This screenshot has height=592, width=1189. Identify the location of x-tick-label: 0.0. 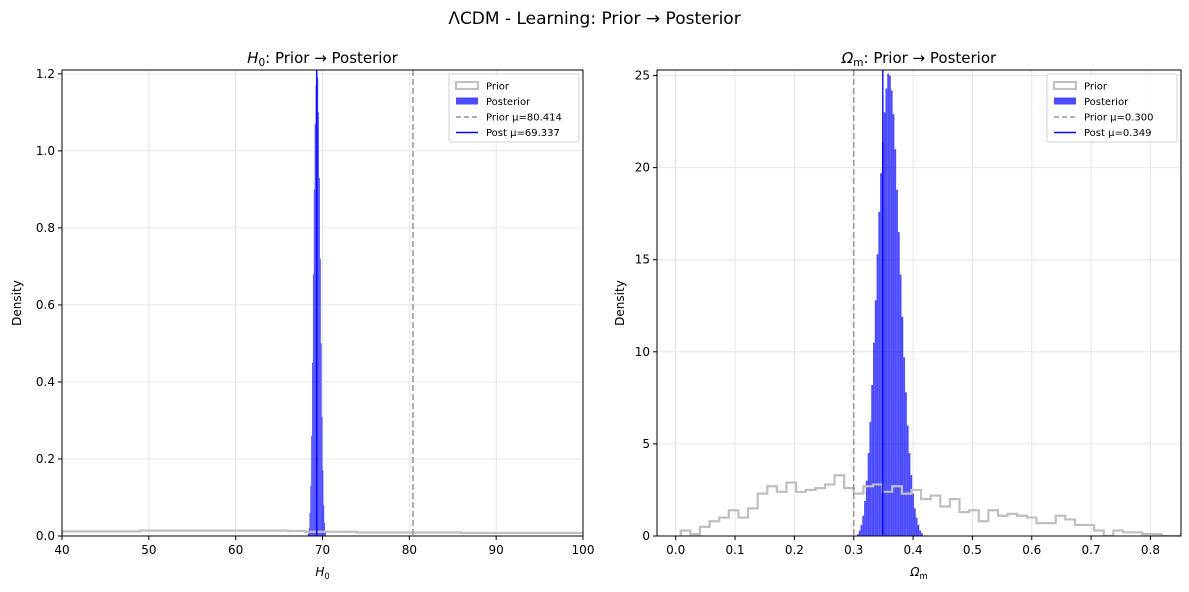
(675, 550).